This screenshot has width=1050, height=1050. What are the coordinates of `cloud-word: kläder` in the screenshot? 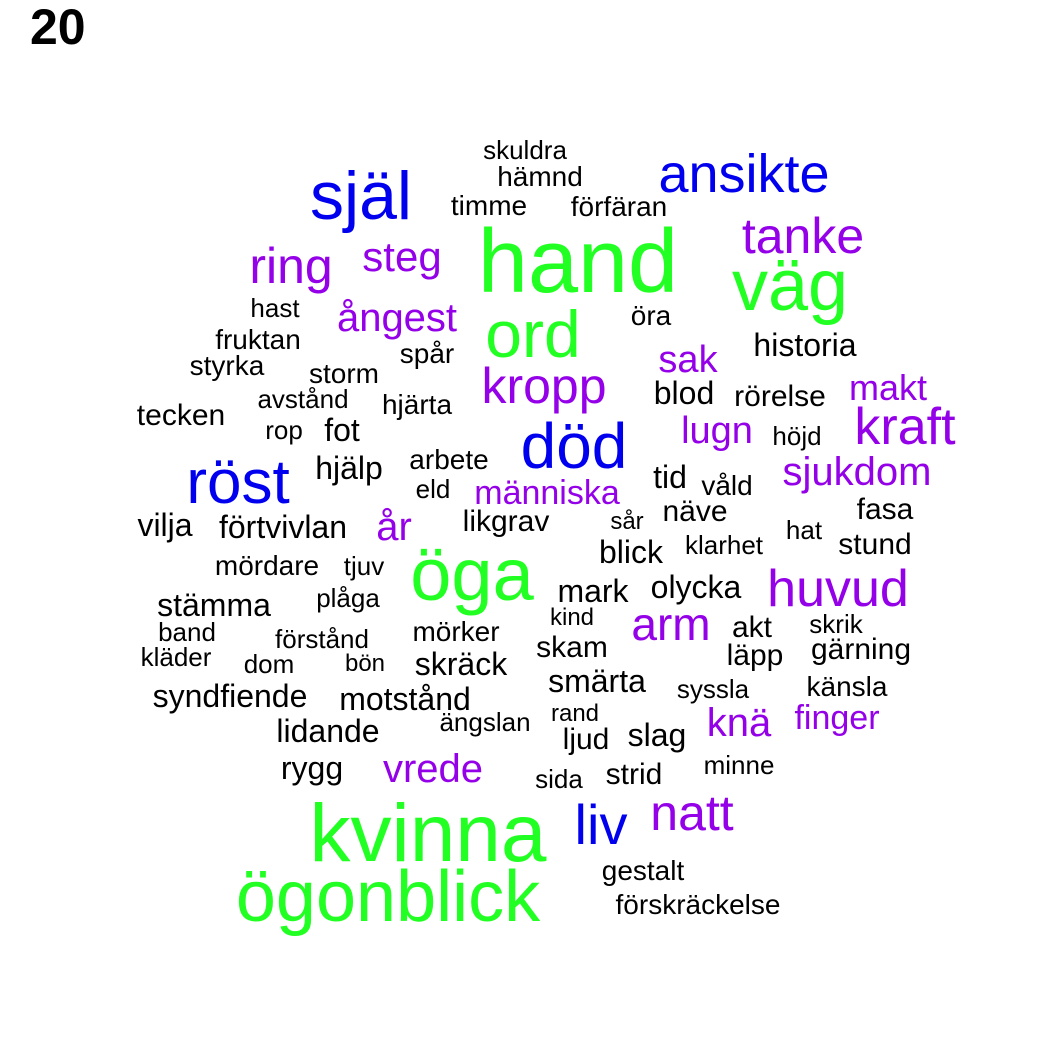 It's located at (176, 657).